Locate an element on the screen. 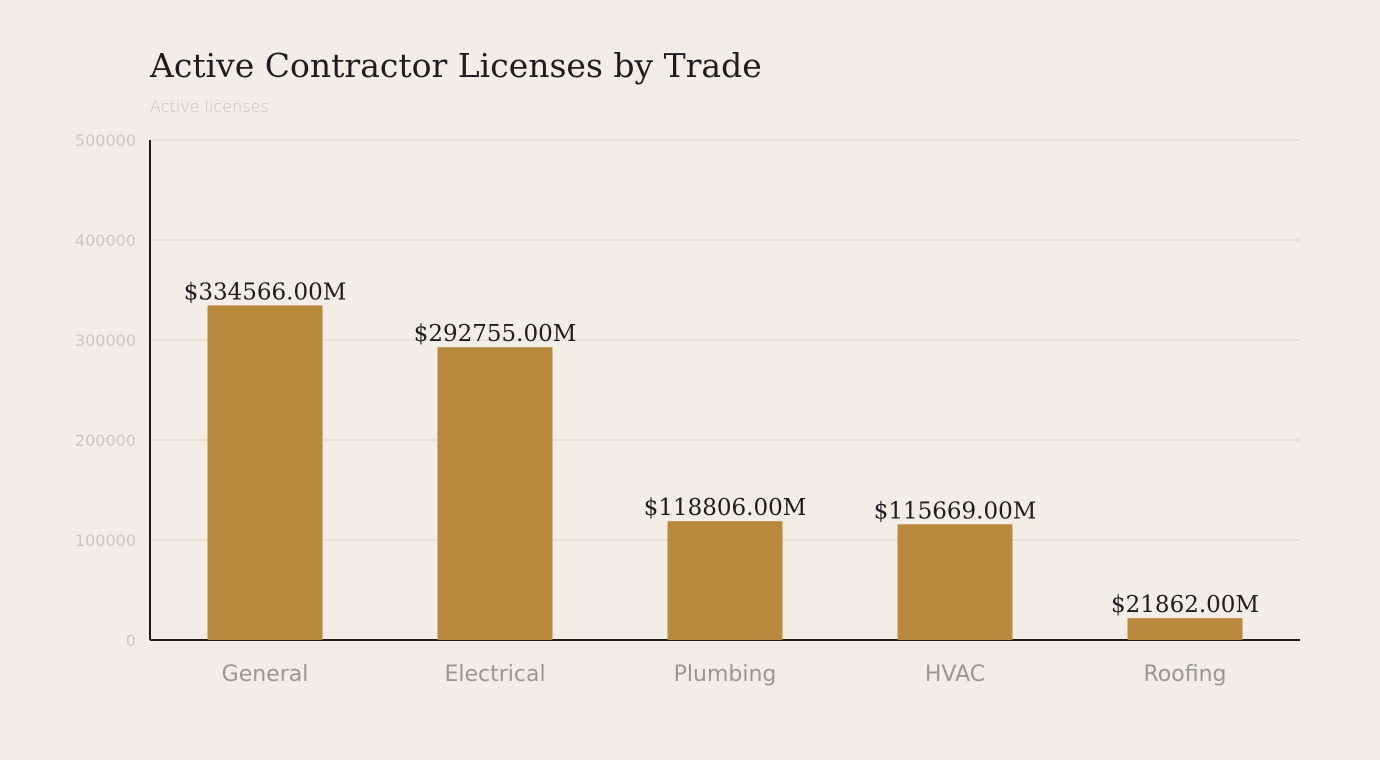 This screenshot has width=1380, height=760. y-tick-label: 100000 is located at coordinates (105, 540).